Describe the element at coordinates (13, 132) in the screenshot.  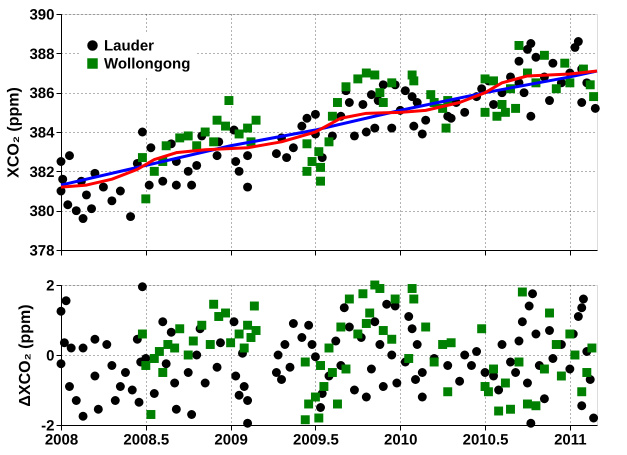
I see `y-axis-title: XCO₂ (ppm)` at that location.